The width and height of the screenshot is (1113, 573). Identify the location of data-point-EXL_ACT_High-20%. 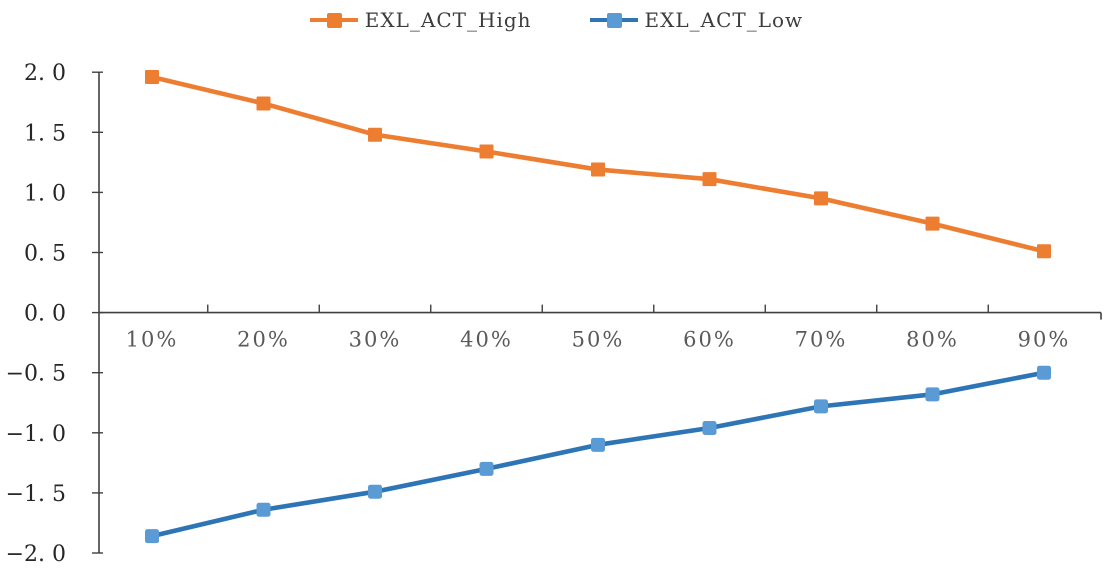
(263, 103).